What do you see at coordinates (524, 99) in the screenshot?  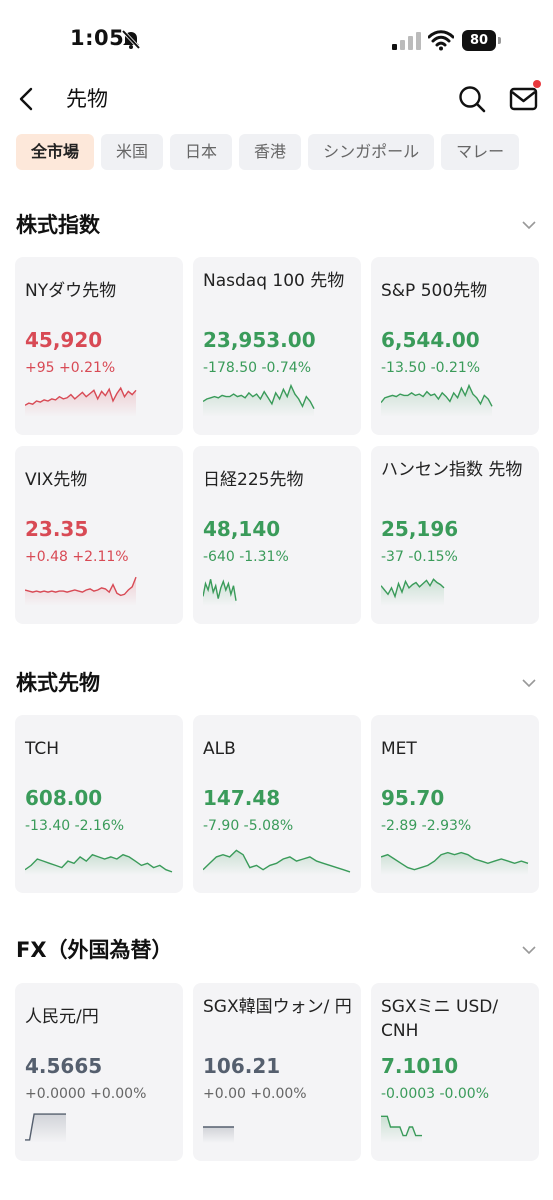 I see `mail-icon` at bounding box center [524, 99].